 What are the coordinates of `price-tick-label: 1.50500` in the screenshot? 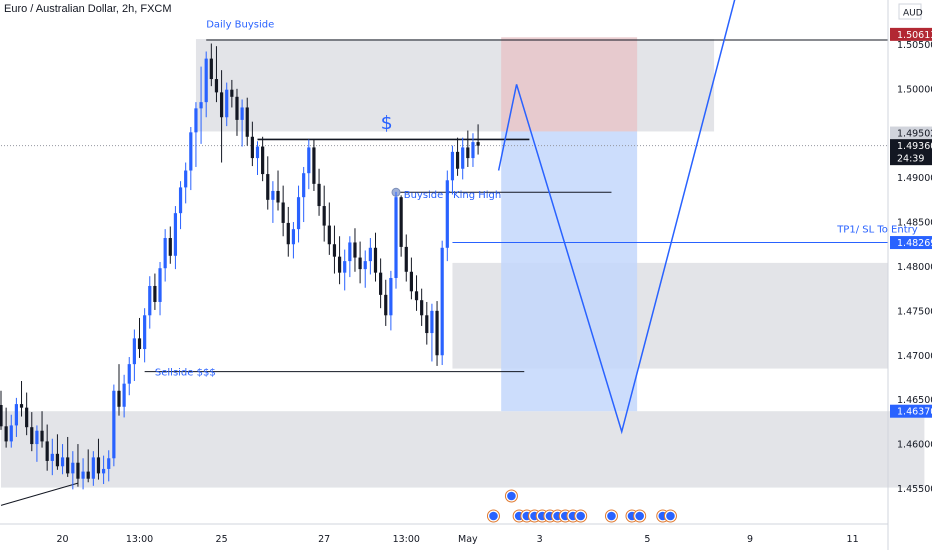 It's located at (914, 45).